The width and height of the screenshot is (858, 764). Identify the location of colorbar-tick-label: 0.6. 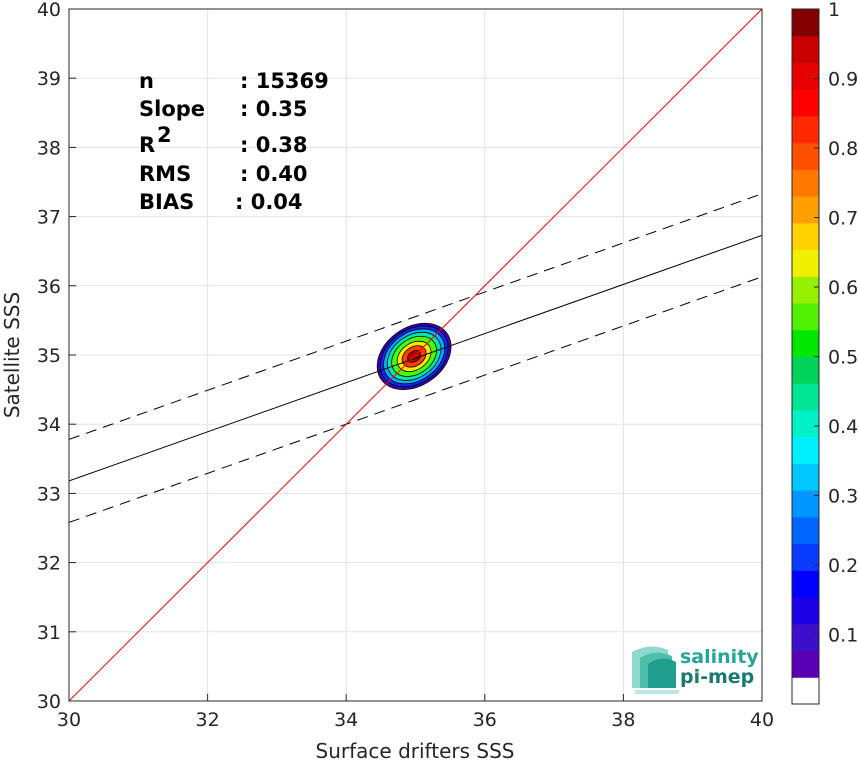
(843, 288).